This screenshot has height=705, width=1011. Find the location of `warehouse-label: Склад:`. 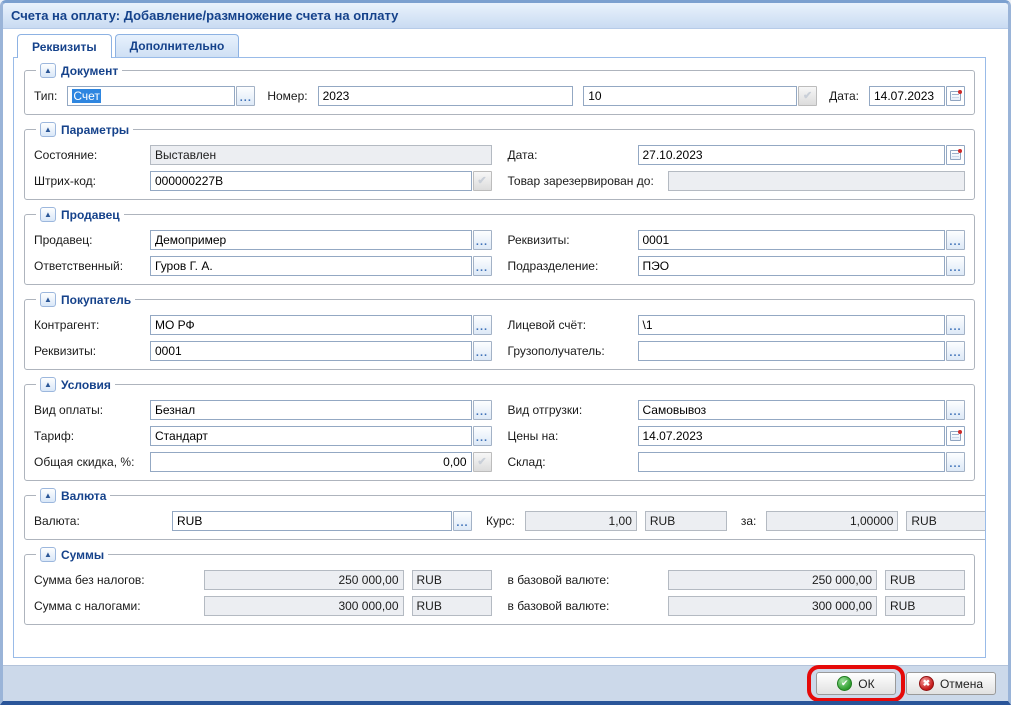

warehouse-label: Склад: is located at coordinates (526, 462).